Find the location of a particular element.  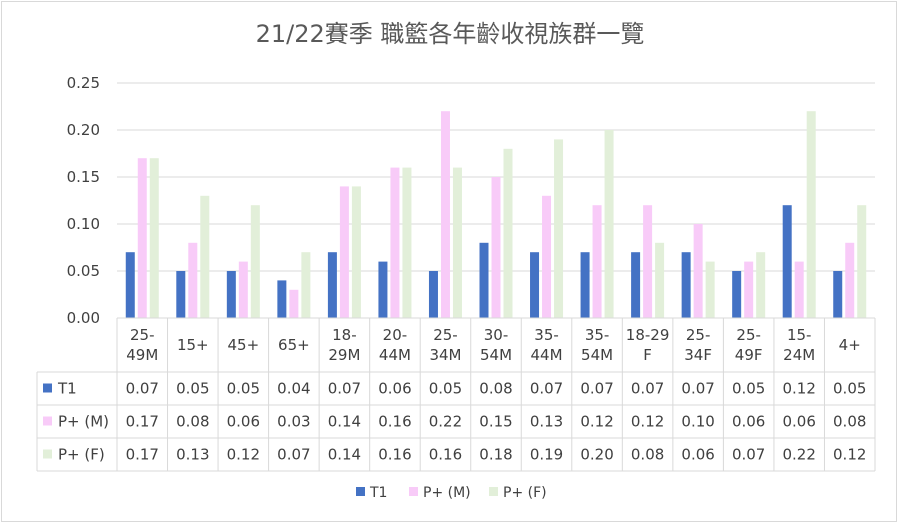

y-tick-label: 0.15 is located at coordinates (83, 177).